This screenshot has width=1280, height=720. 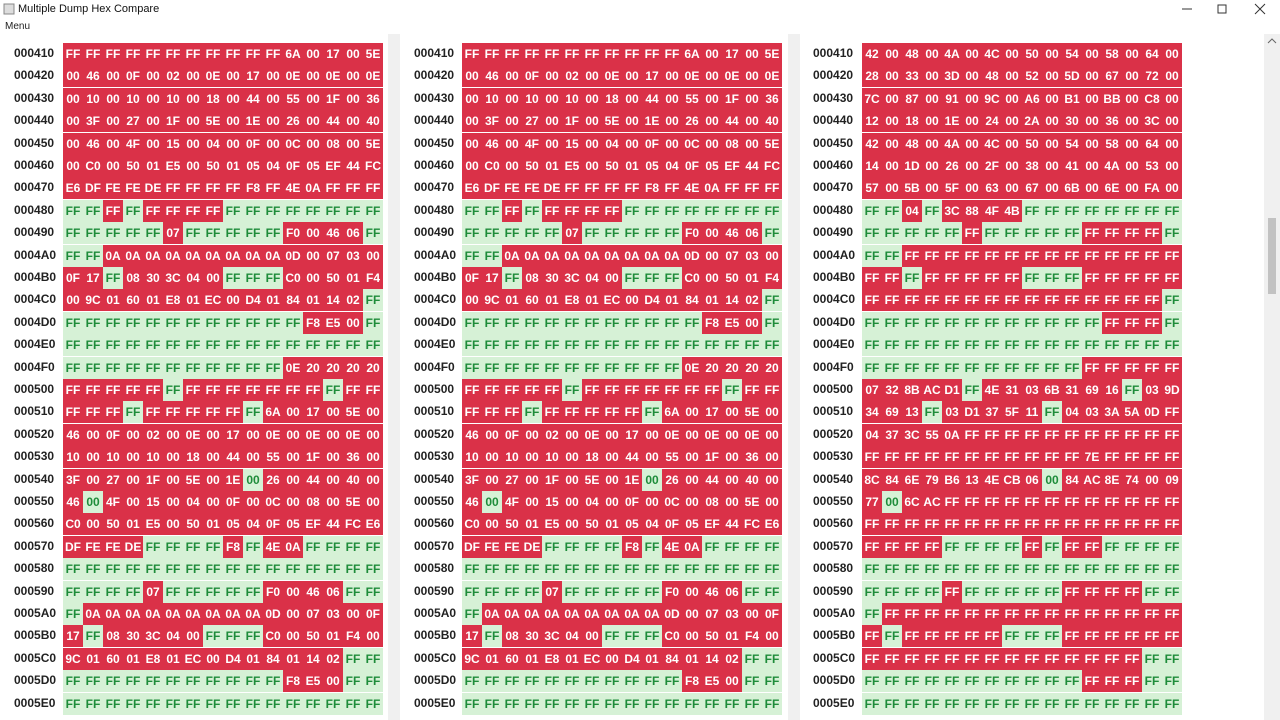 What do you see at coordinates (512, 457) in the screenshot?
I see `hex-byte: 10` at bounding box center [512, 457].